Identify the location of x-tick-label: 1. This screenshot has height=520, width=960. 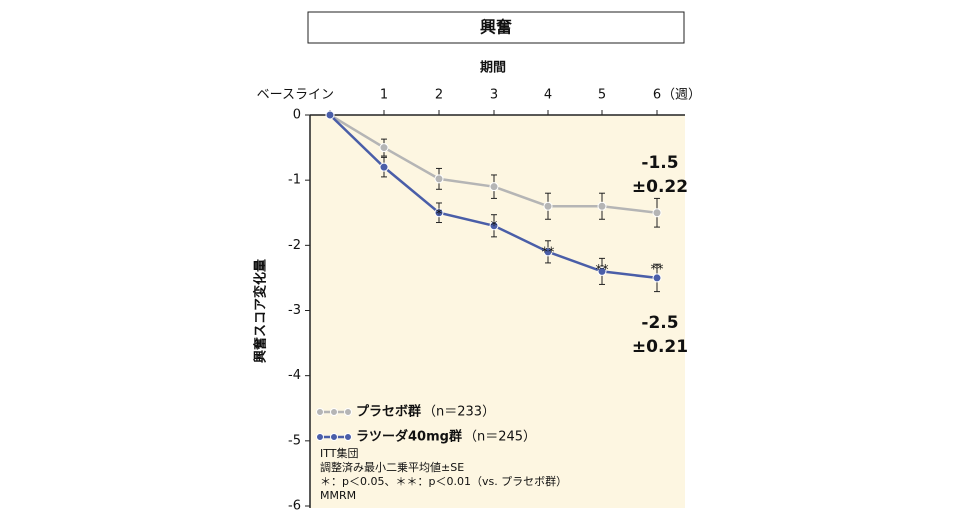
(384, 95).